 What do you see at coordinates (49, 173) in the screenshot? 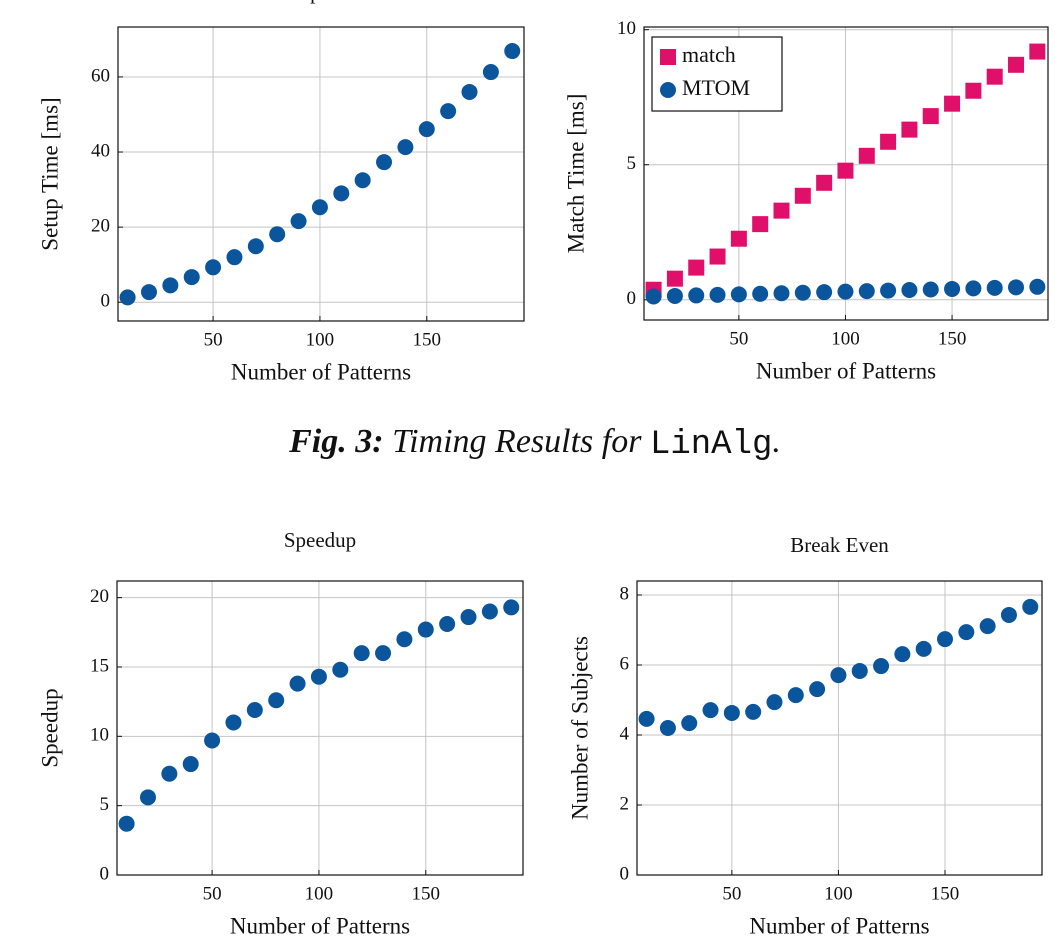
I see `y-axis-label: Setup Time [ms]` at bounding box center [49, 173].